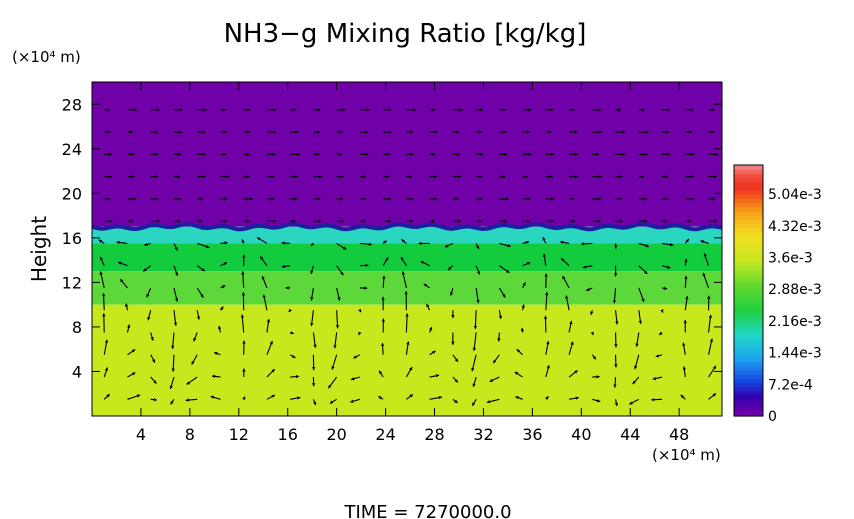 The height and width of the screenshot is (519, 854). I want to click on layer-cloud-top, so click(407, 235).